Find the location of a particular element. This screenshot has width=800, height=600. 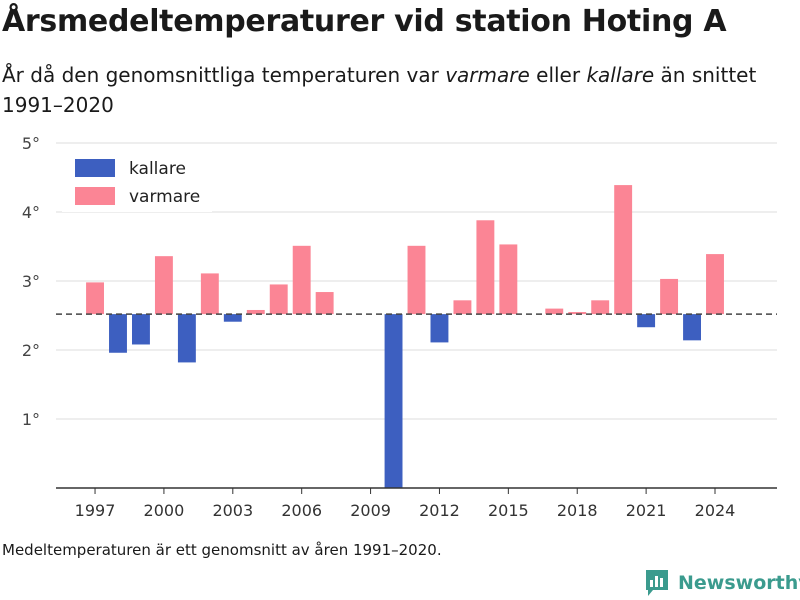

y-tick-label: 1° is located at coordinates (31, 419).